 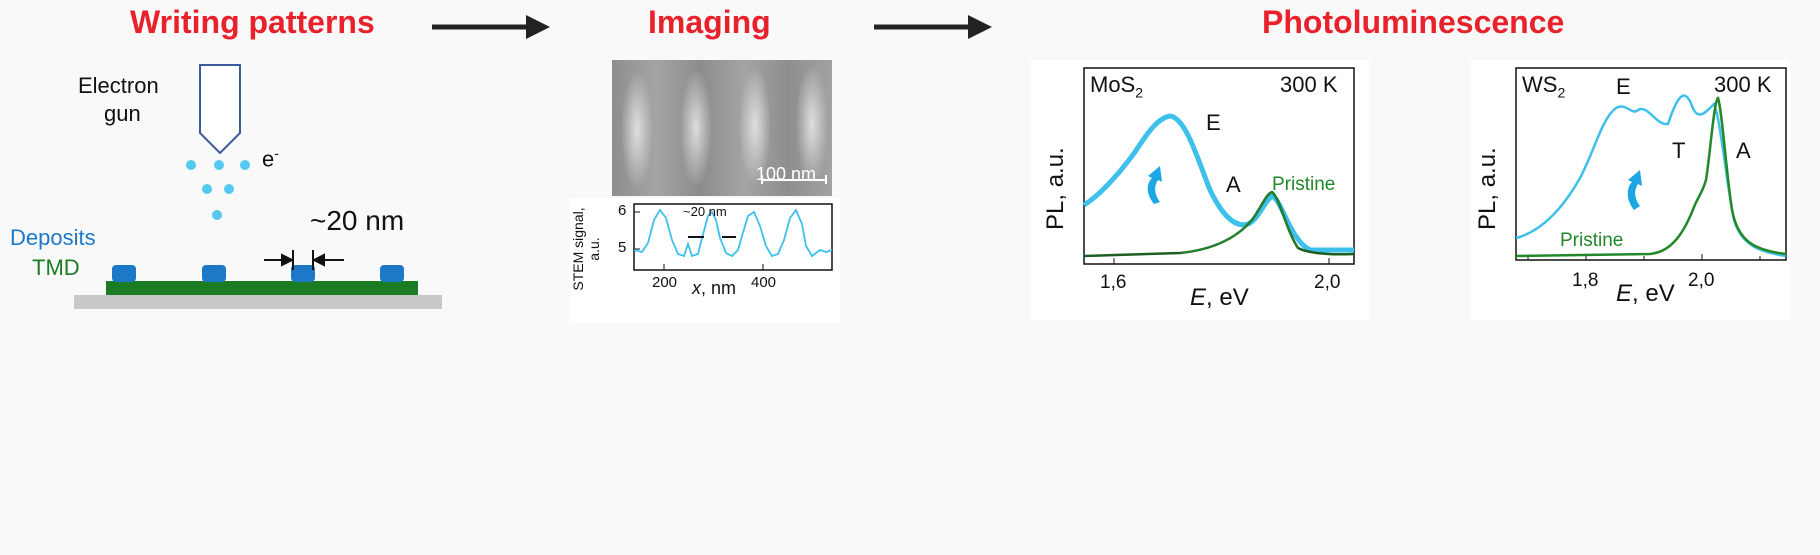 I want to click on deposits-label: Deposits, so click(x=53, y=237).